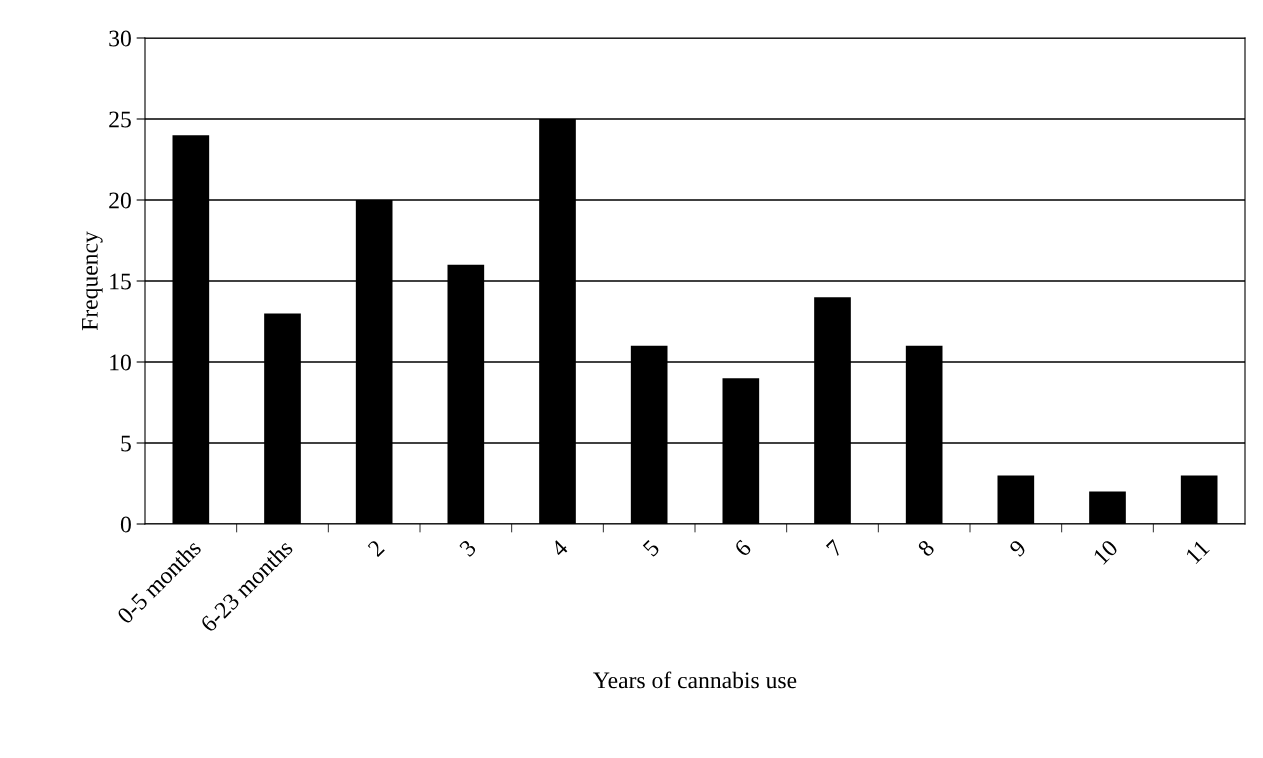 The height and width of the screenshot is (758, 1263). I want to click on x-tick-label: 8, so click(926, 548).